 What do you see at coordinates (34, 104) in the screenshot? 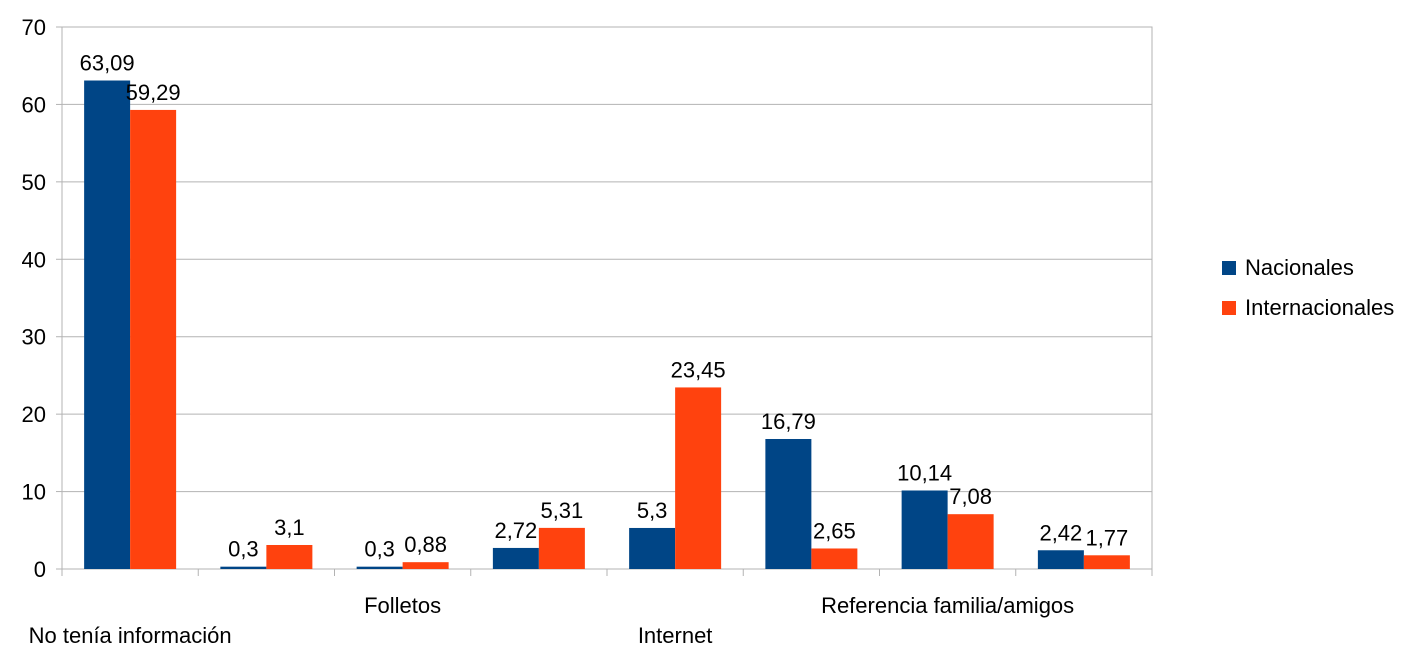
I see `y-tick-label: 60` at bounding box center [34, 104].